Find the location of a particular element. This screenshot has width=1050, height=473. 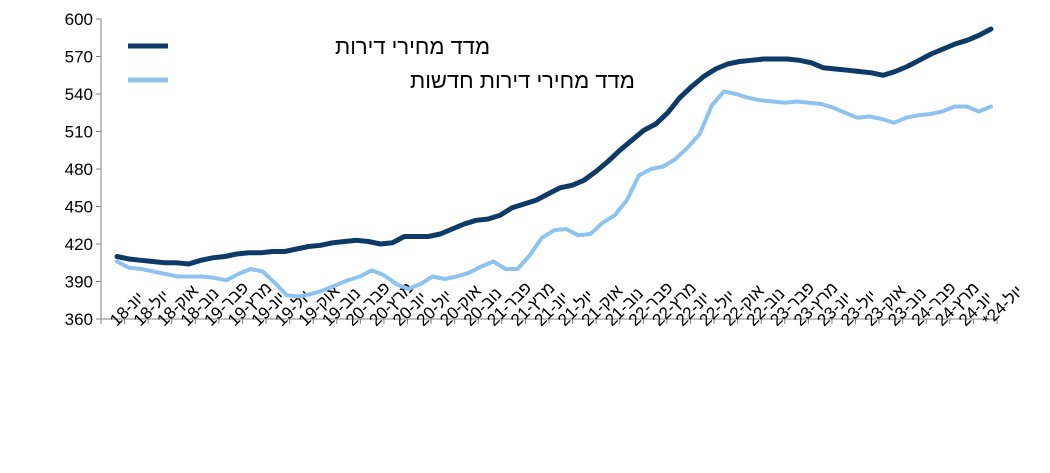

legend-label-series-1: מדד מחירי דירות is located at coordinates (412, 46).